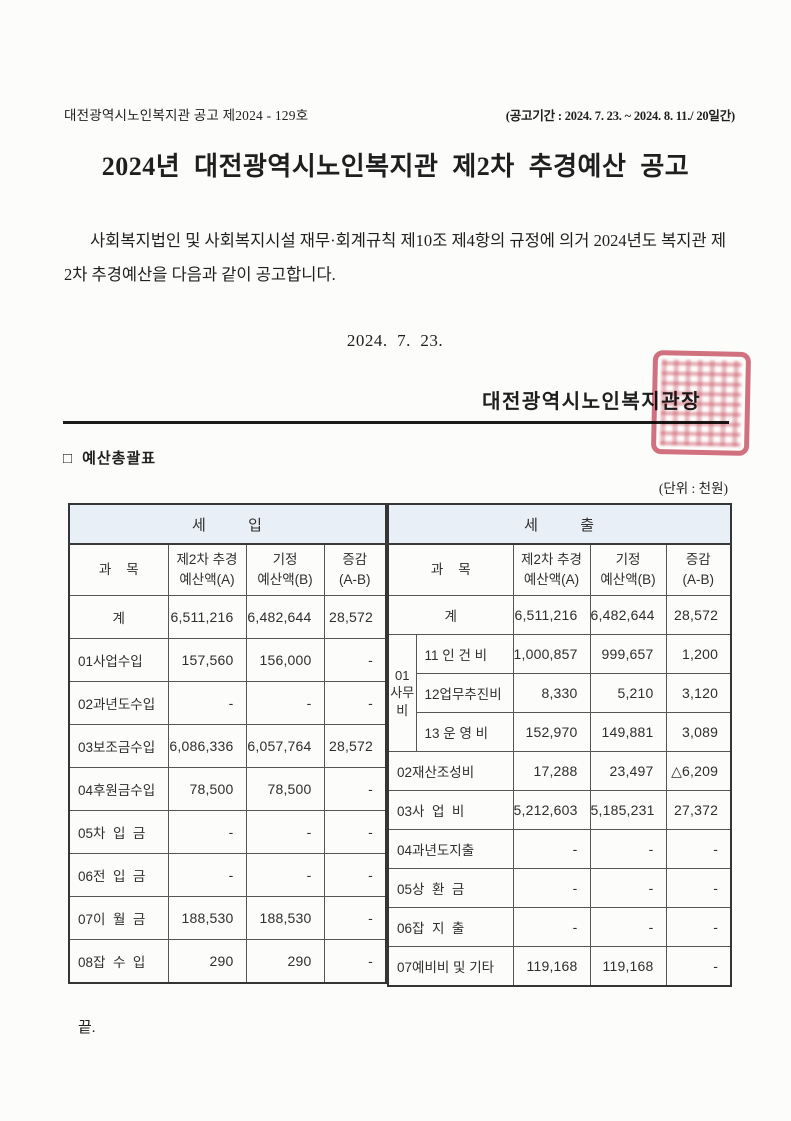  I want to click on cell-label: 03보조금수입, so click(118, 746).